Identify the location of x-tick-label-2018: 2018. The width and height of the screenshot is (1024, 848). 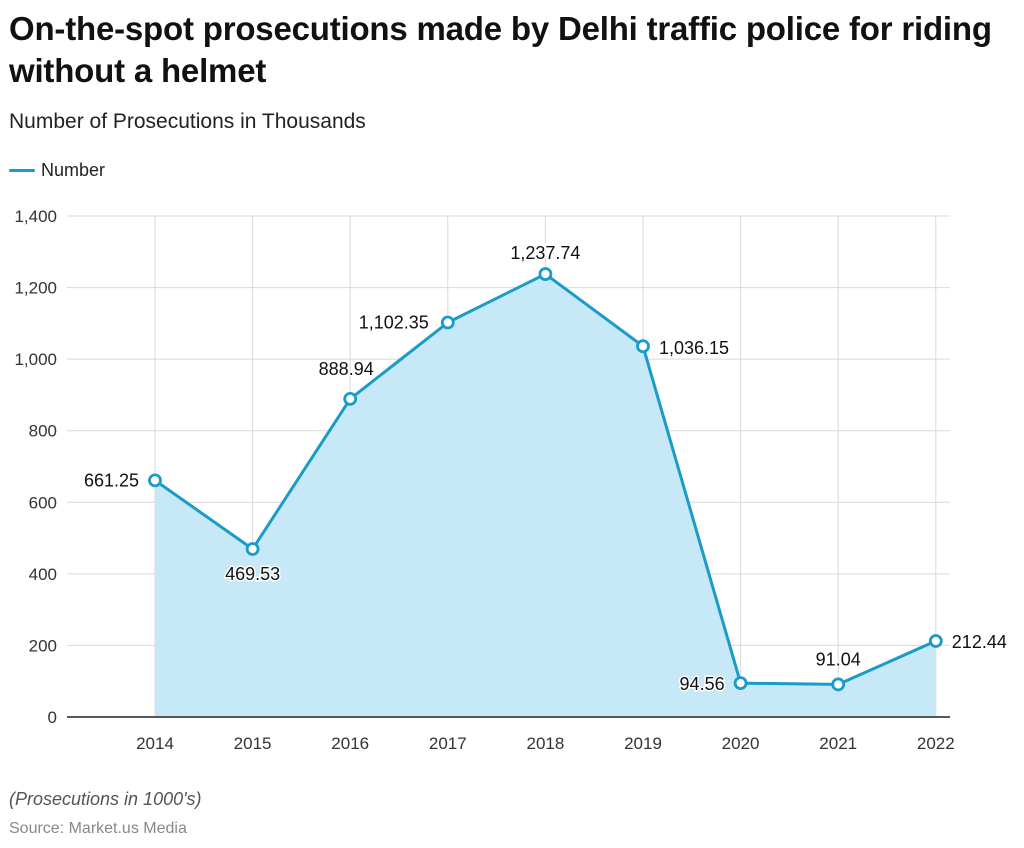
(545, 743).